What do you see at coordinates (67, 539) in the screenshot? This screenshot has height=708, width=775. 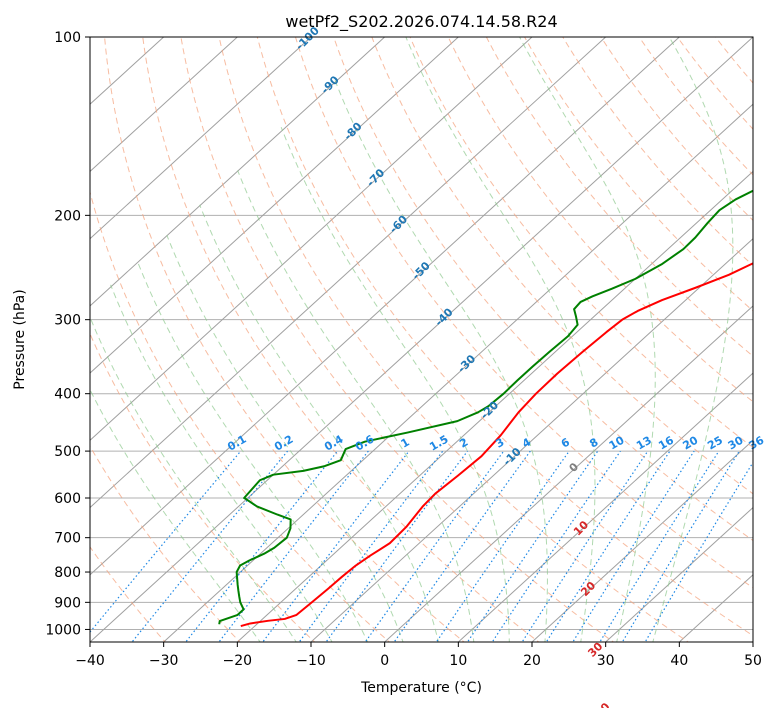 I see `y-tick-label: 700` at bounding box center [67, 539].